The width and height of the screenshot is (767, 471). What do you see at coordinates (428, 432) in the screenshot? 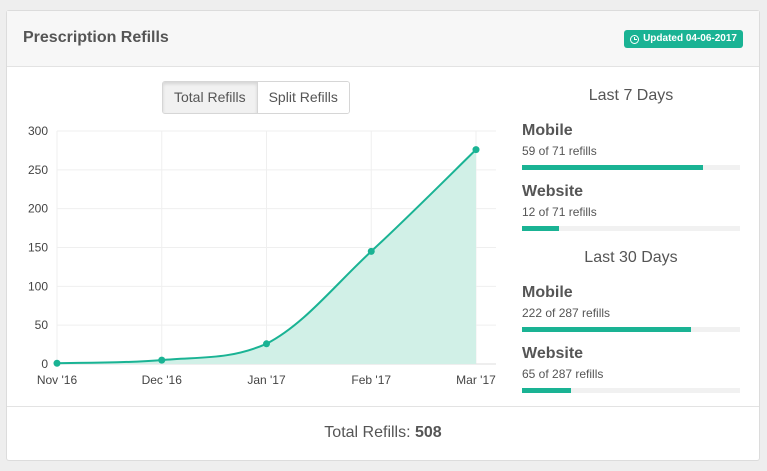
I see `total-refills-value: 508` at bounding box center [428, 432].